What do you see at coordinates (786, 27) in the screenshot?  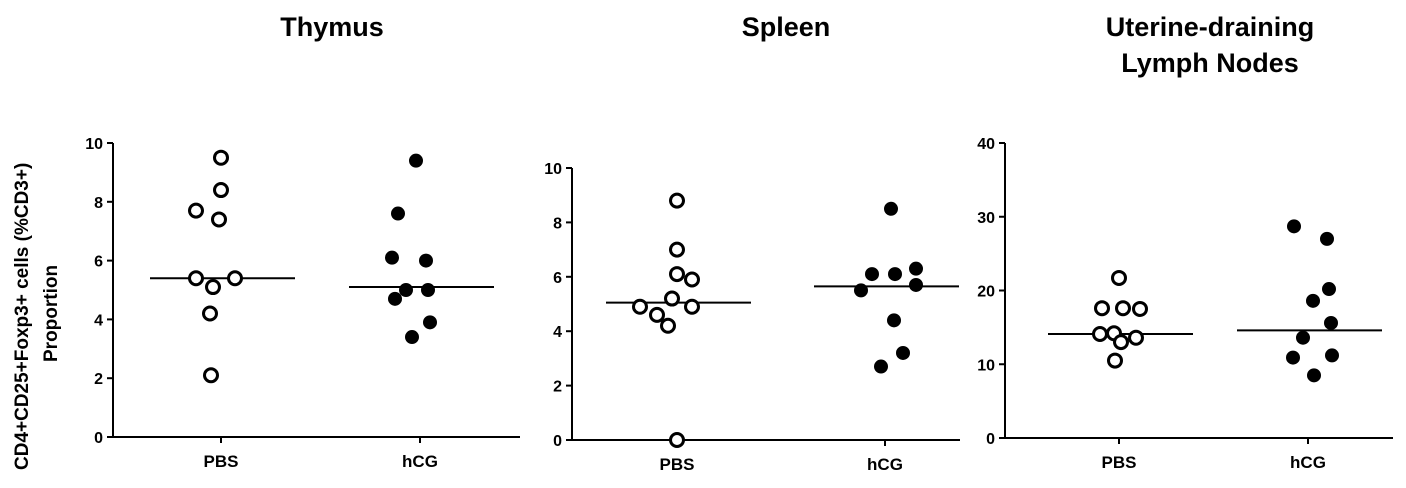 I see `panel-title: Spleen` at bounding box center [786, 27].